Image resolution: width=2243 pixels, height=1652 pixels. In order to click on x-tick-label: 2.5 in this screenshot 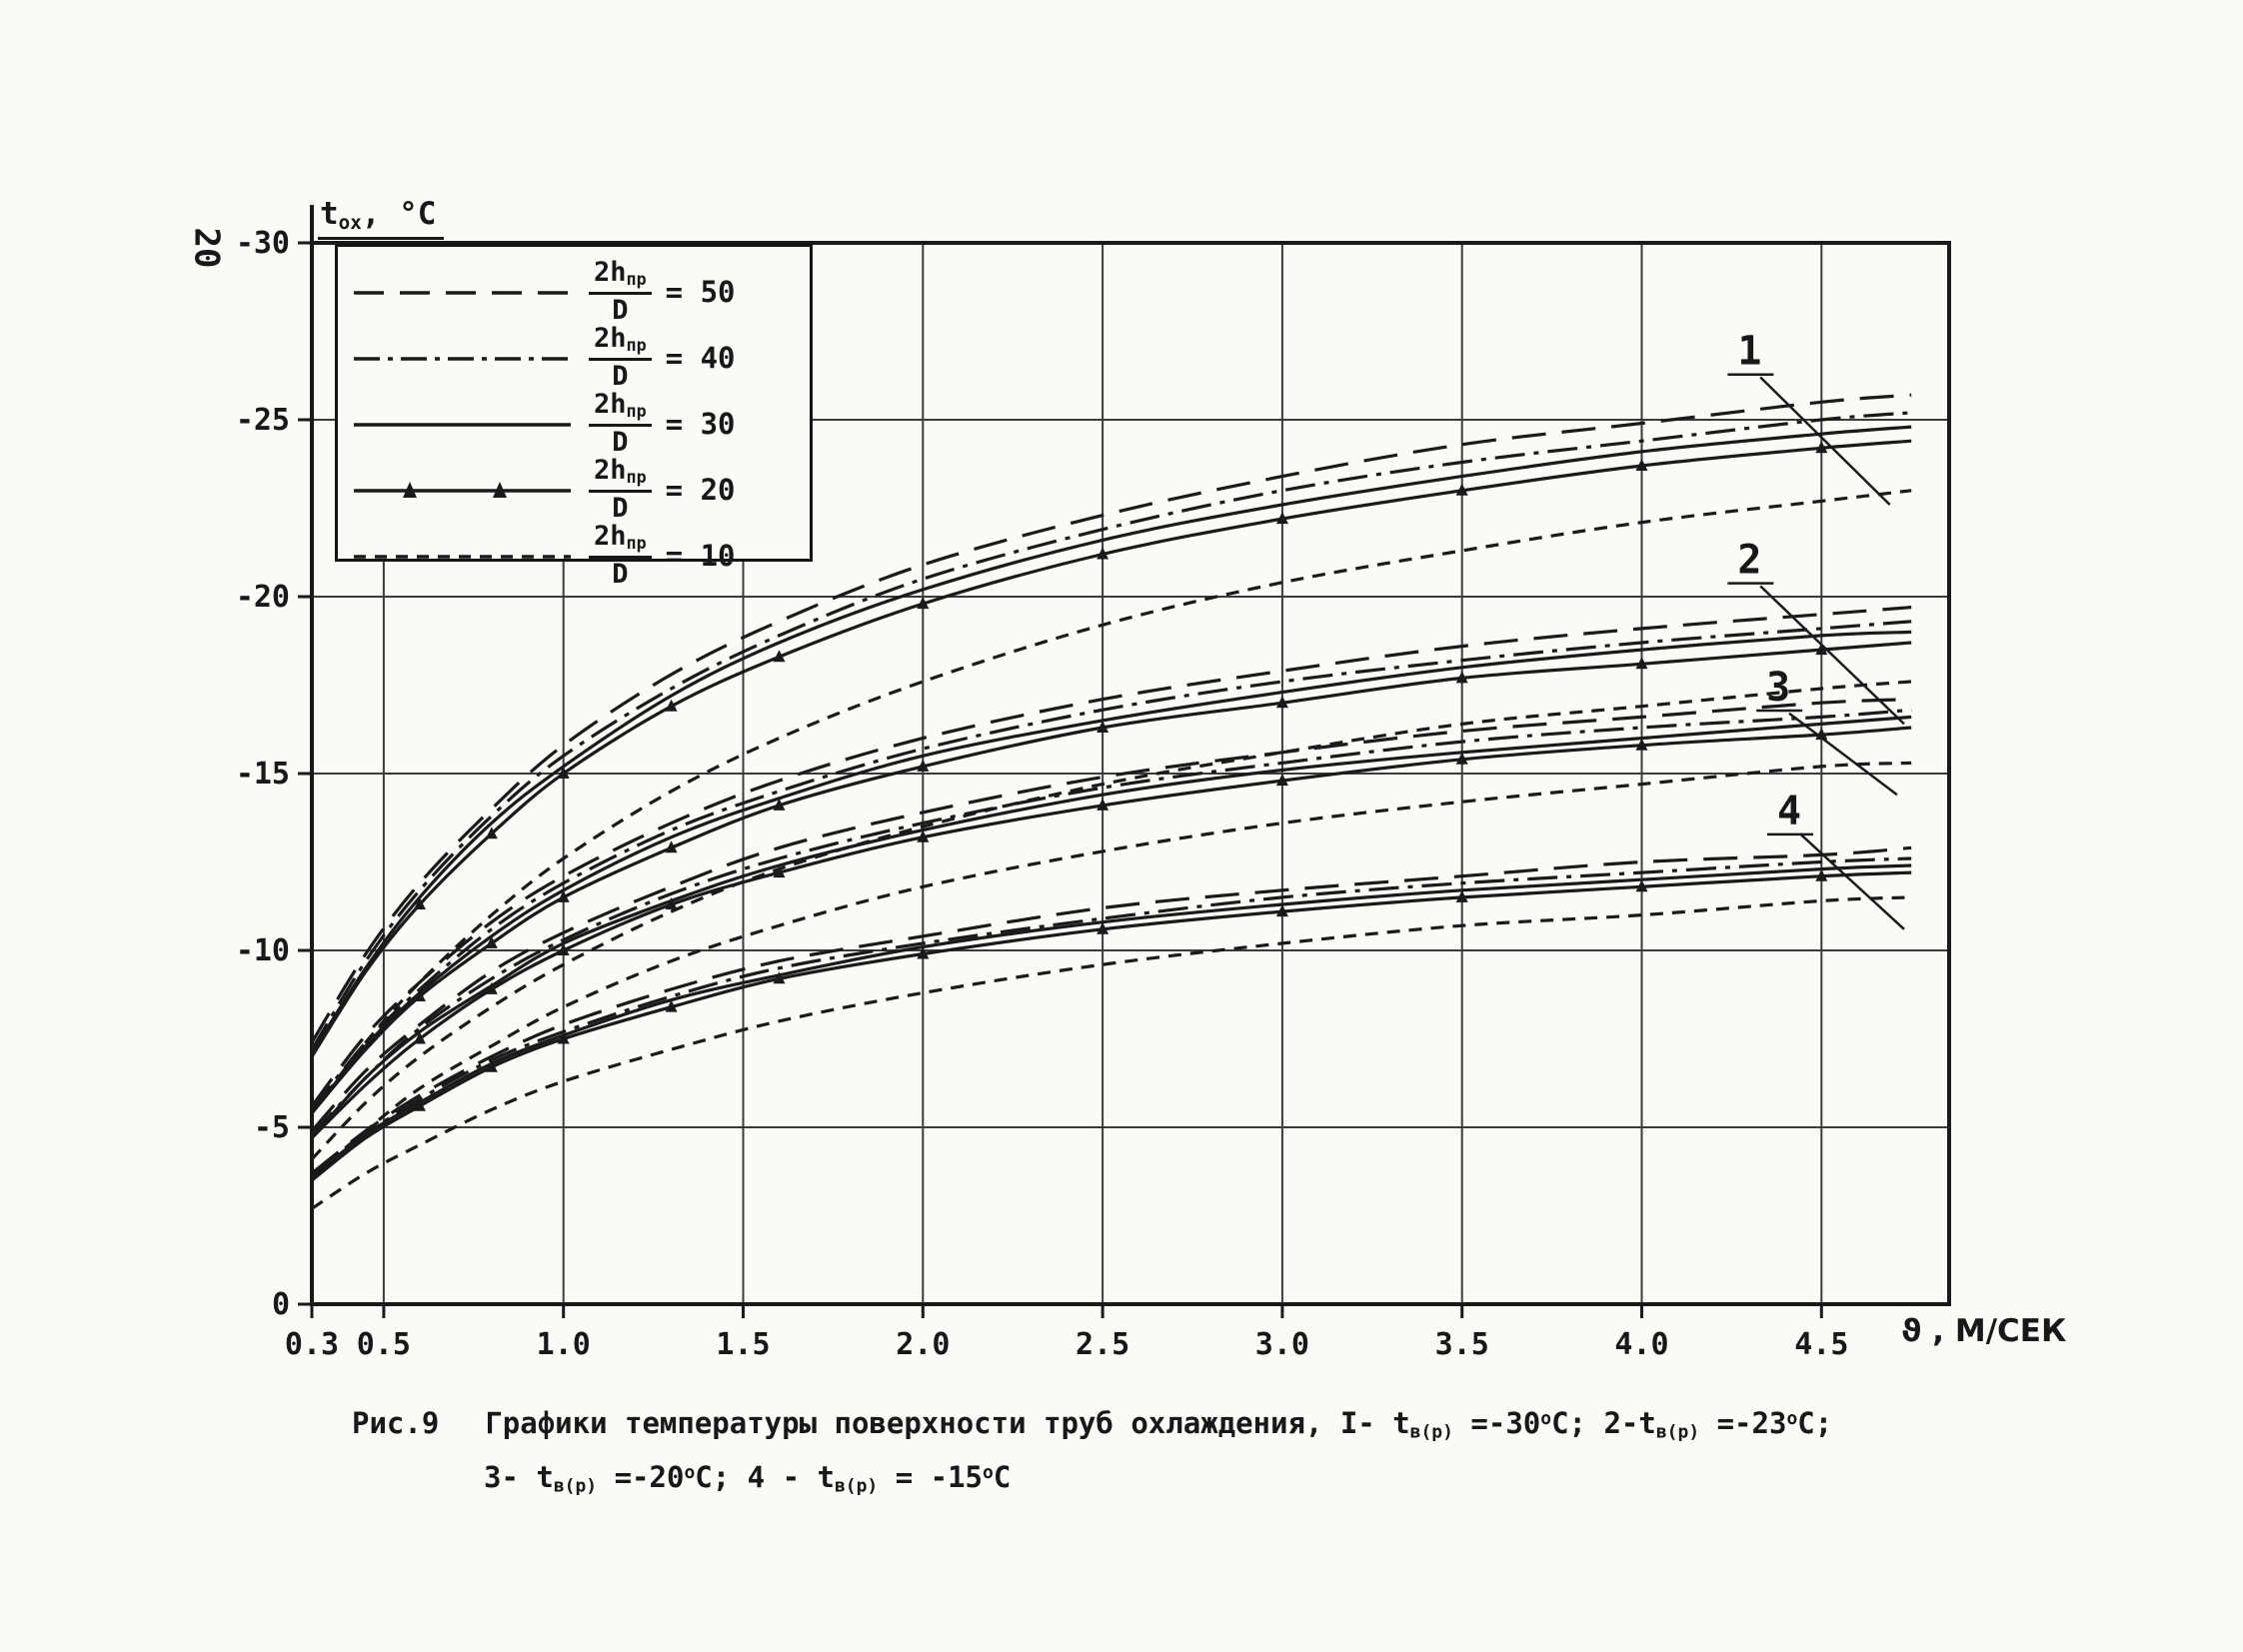, I will do `click(1102, 1344)`.